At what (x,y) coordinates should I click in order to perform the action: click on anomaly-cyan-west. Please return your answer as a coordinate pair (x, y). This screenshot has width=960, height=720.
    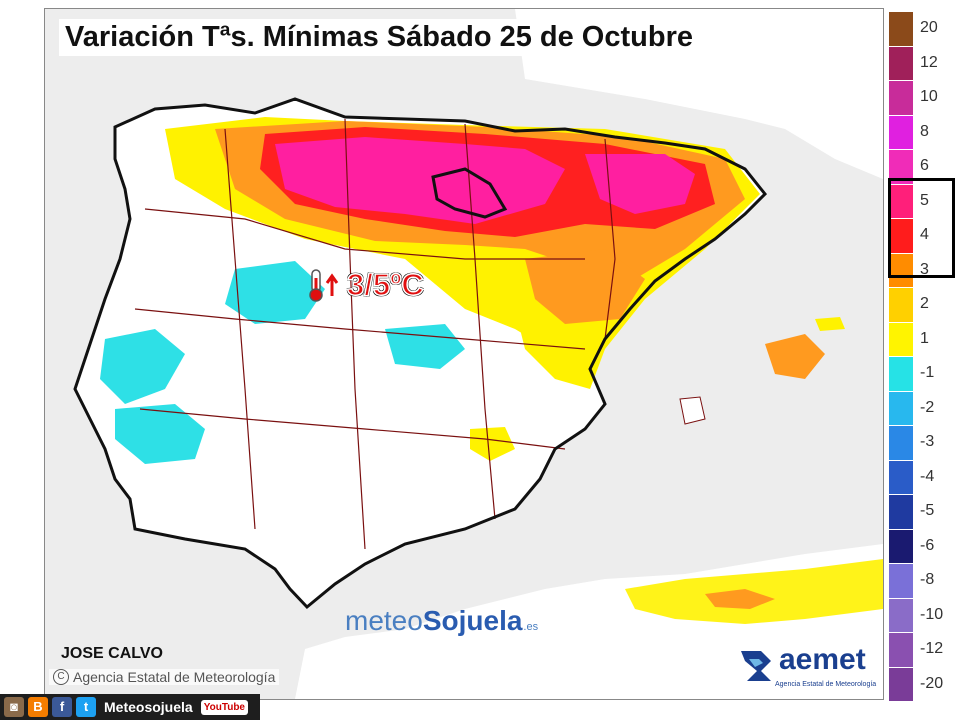
    Looking at the image, I should click on (142, 366).